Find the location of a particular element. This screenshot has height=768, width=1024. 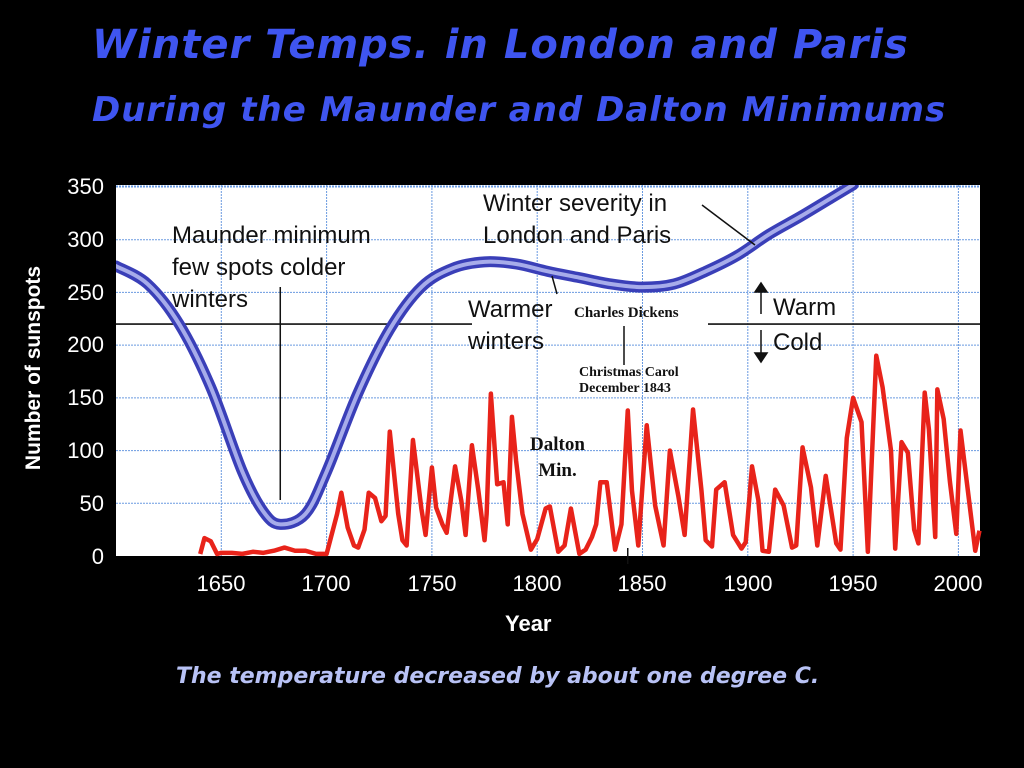

carol-annotation: Christmas Carol December 1843 is located at coordinates (629, 380).